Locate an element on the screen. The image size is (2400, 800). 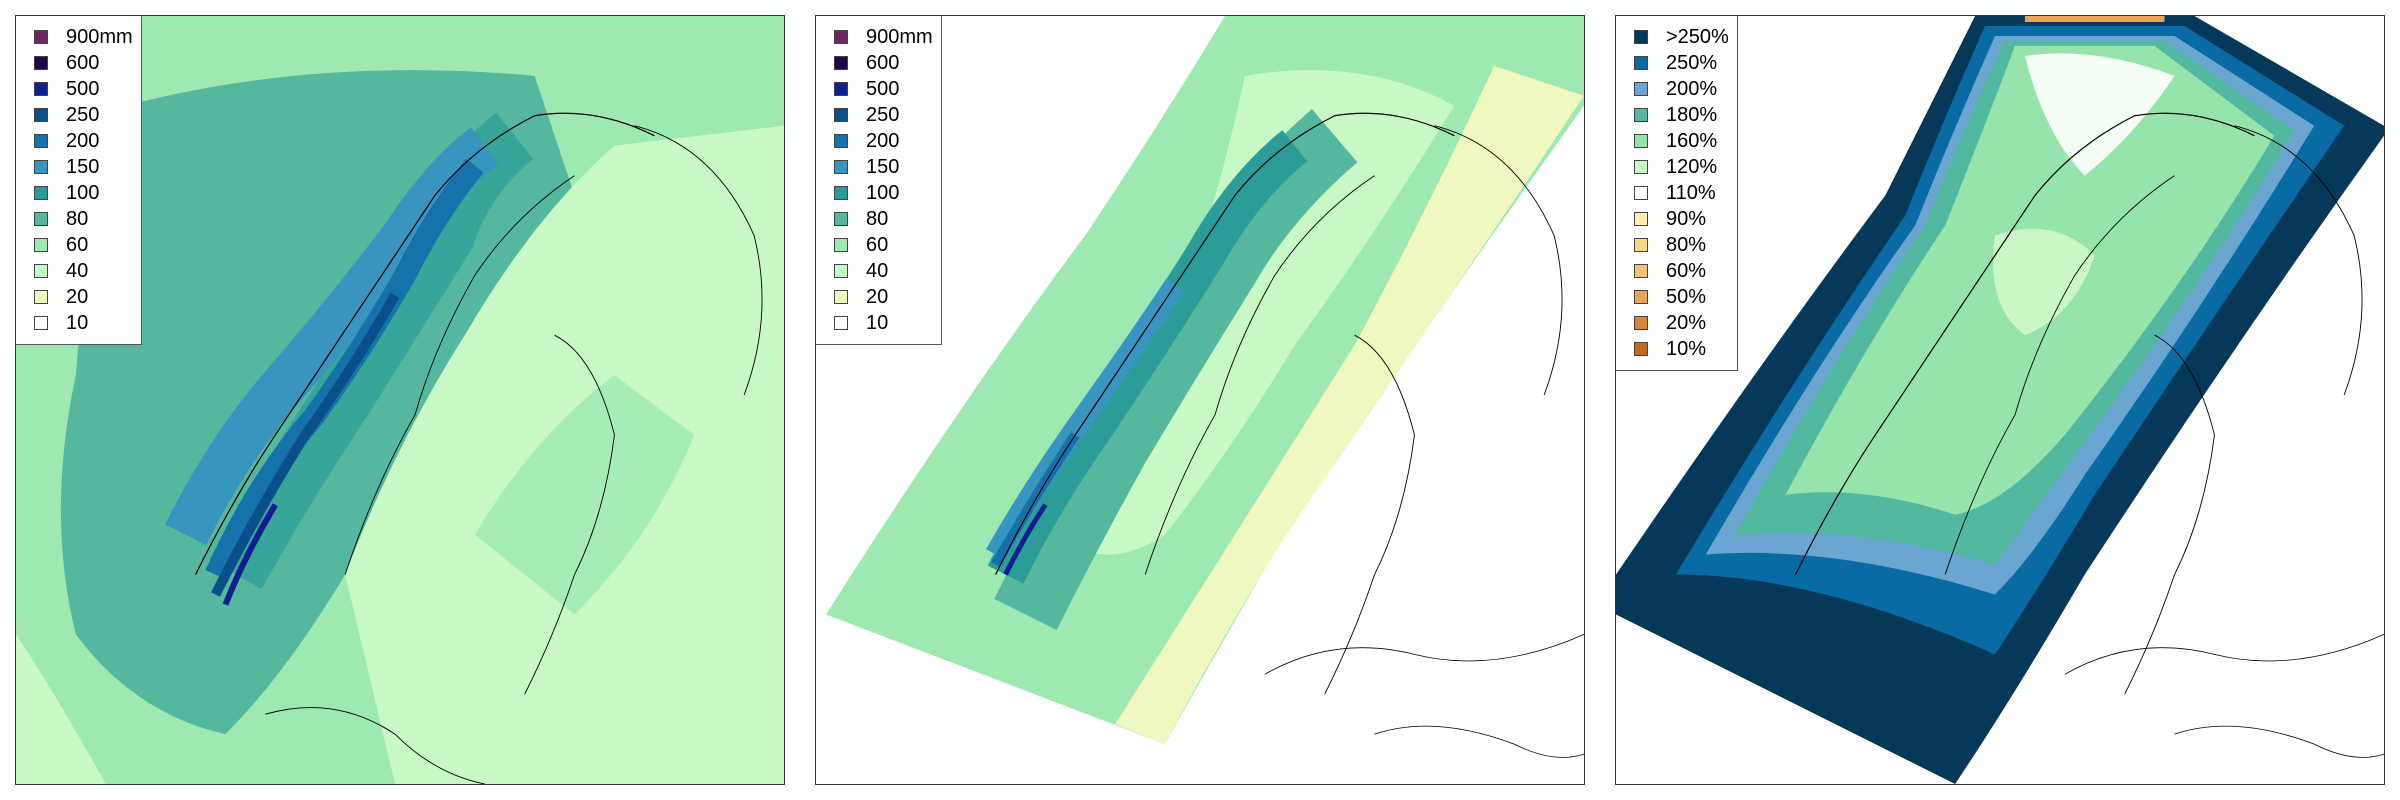
legend-item: 200% is located at coordinates (1681, 89).